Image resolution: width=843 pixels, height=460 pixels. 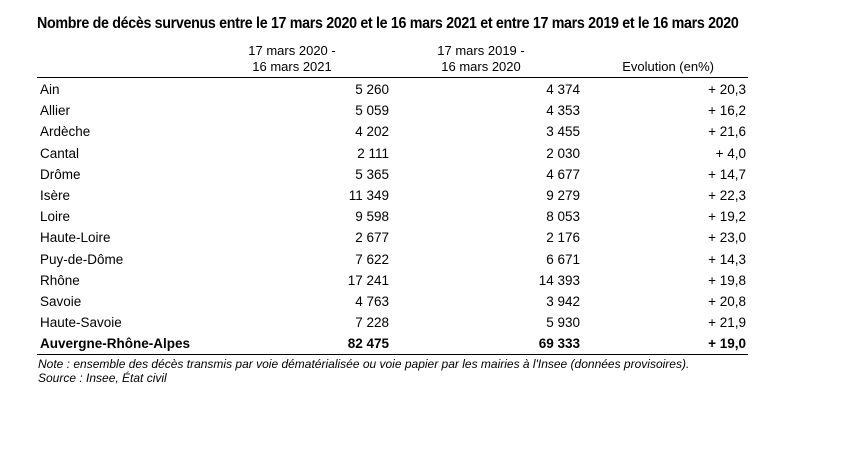 I want to click on evolution-percent-cell: + 19,2, so click(x=727, y=217).